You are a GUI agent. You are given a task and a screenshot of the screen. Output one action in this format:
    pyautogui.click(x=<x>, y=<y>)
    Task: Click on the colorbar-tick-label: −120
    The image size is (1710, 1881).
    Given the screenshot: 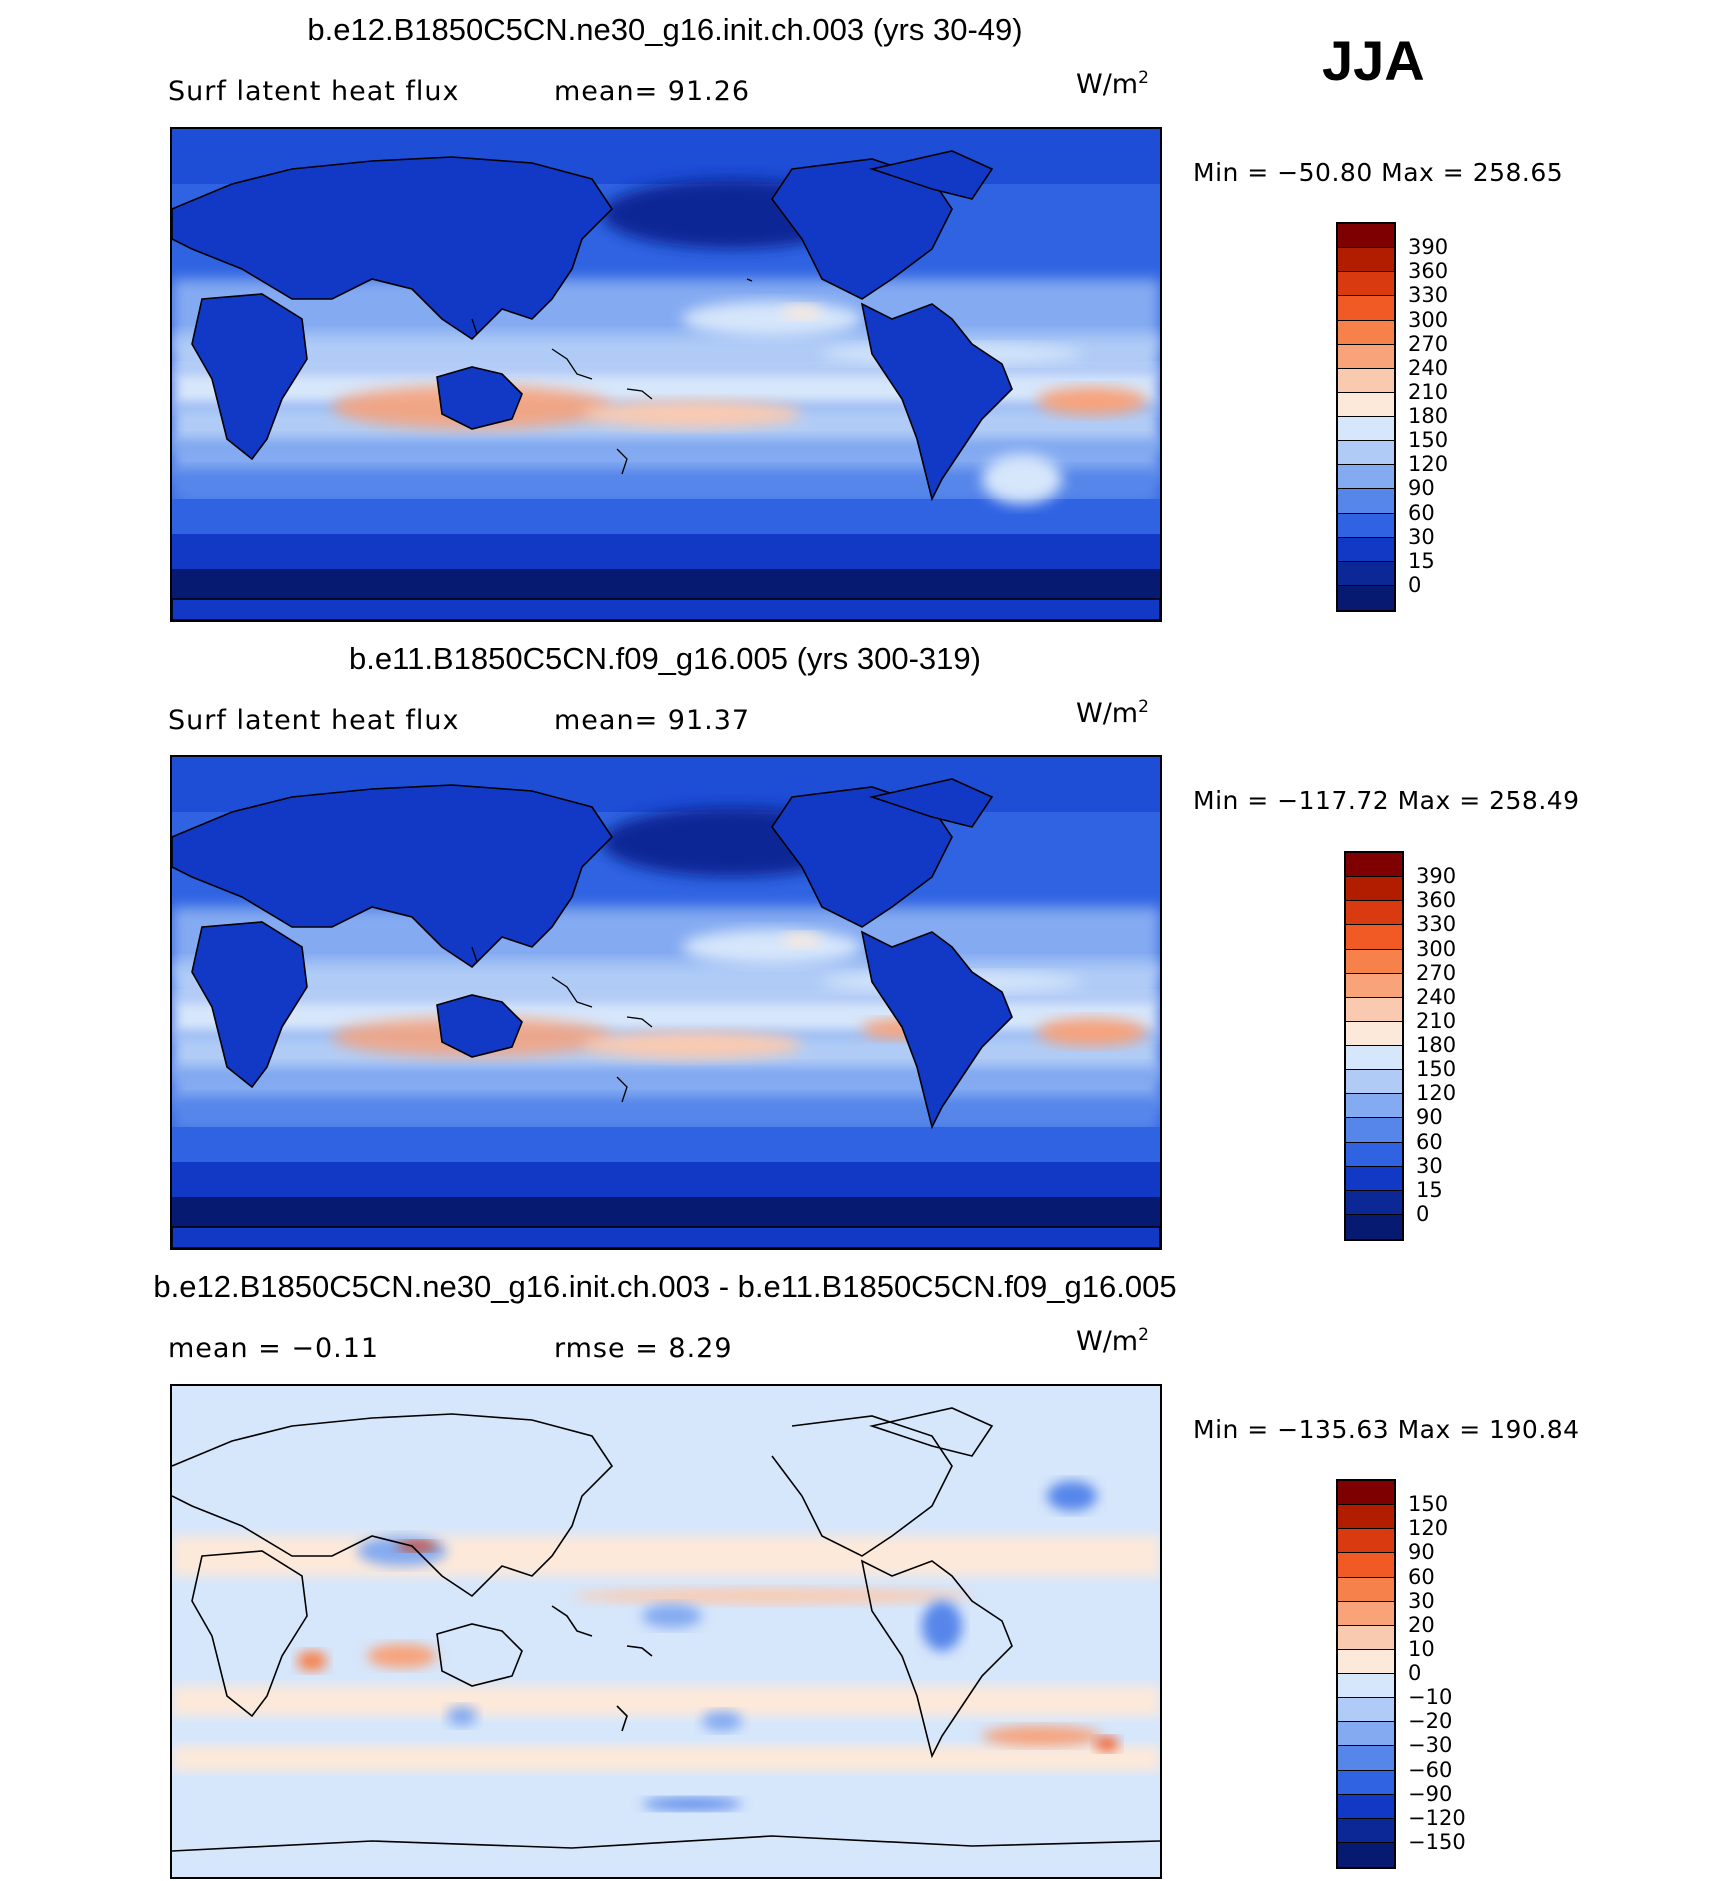 What is the action you would take?
    pyautogui.click(x=1437, y=1817)
    